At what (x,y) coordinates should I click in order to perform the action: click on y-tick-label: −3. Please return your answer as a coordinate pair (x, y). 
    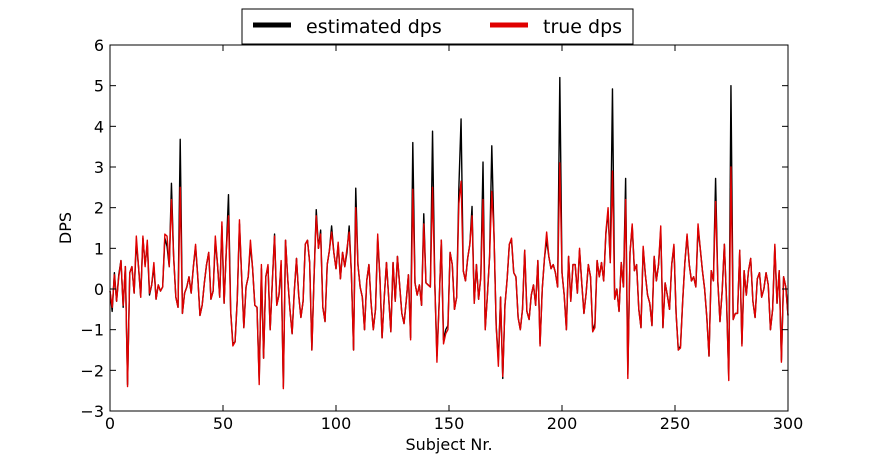
    Looking at the image, I should click on (92, 411).